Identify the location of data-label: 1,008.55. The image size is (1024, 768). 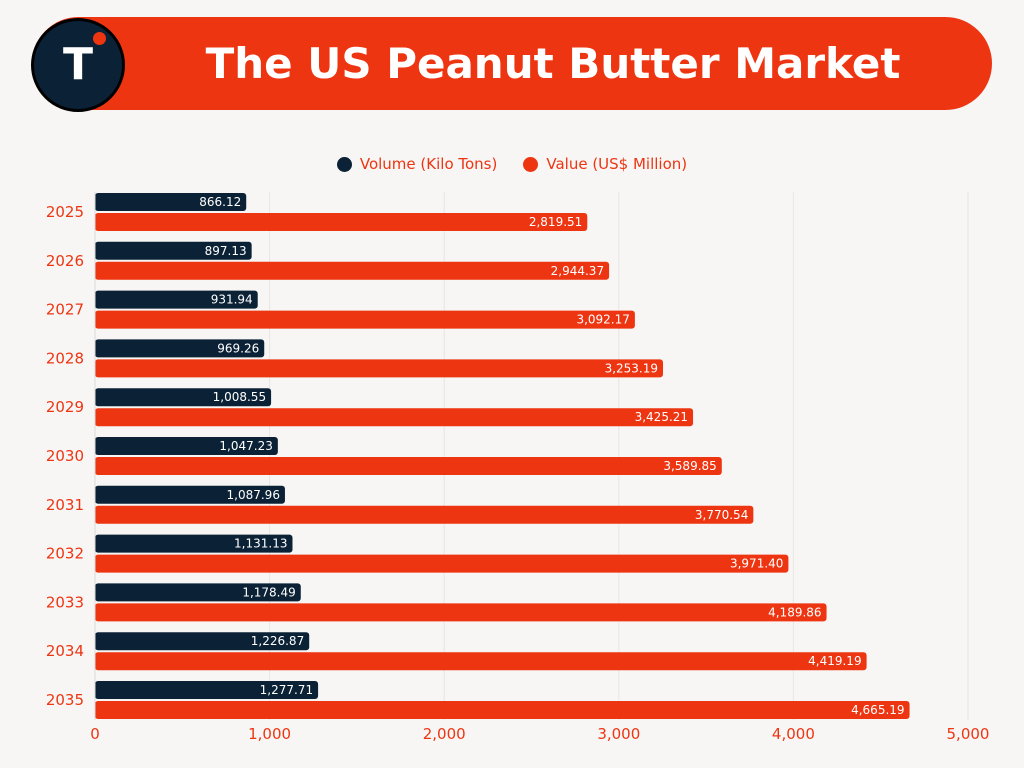
(239, 397).